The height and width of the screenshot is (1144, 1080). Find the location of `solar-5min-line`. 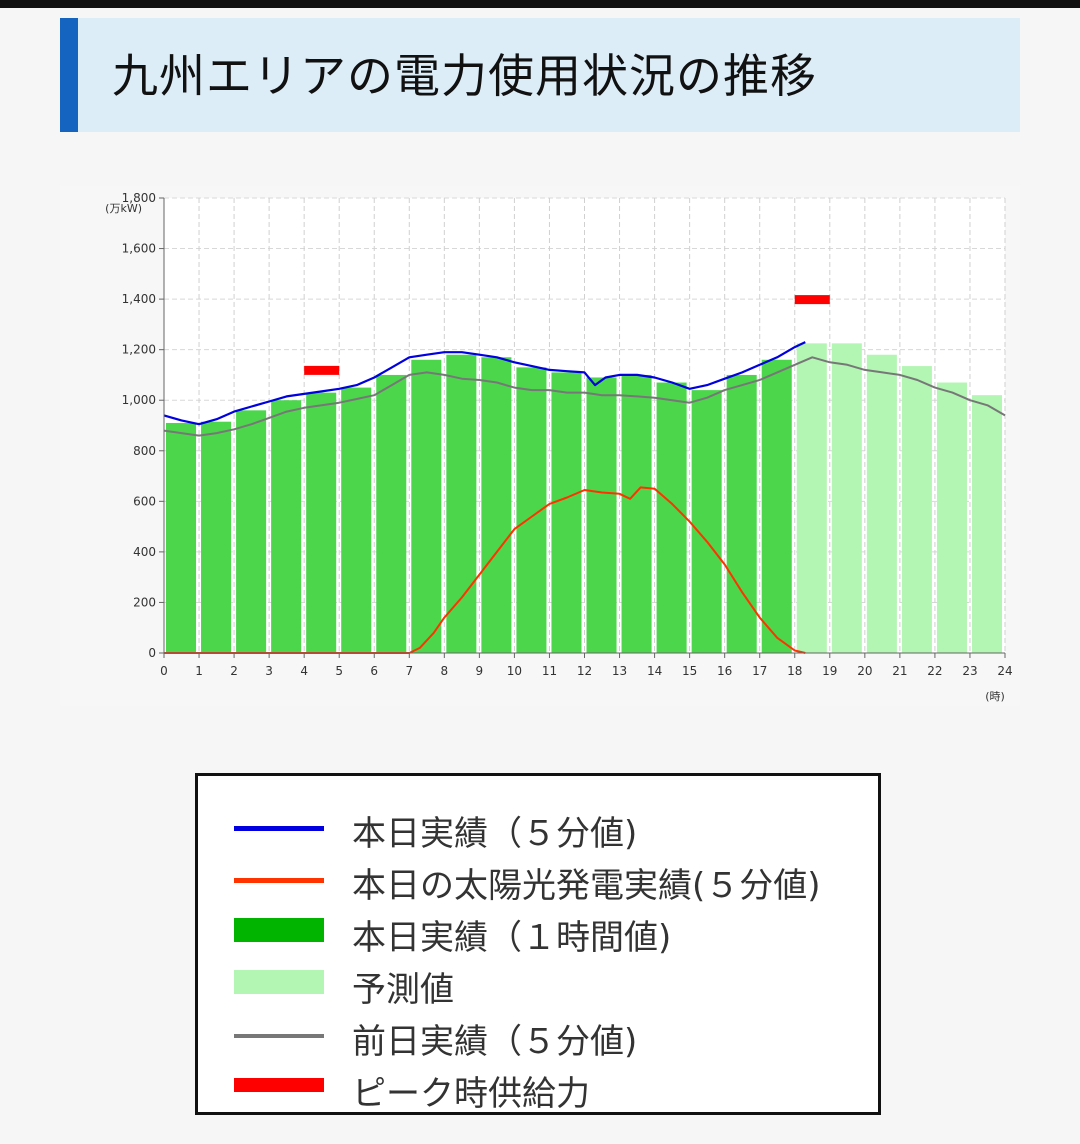

solar-5min-line is located at coordinates (485, 570).